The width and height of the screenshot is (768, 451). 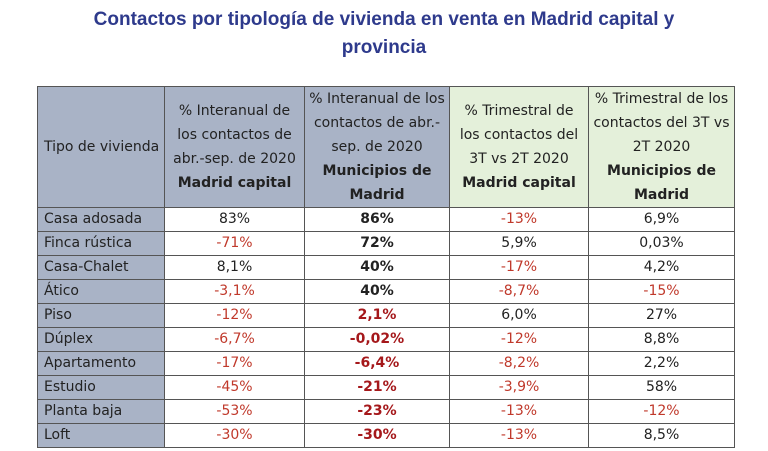 What do you see at coordinates (661, 219) in the screenshot?
I see `cell-trim-municipios: 6,9%` at bounding box center [661, 219].